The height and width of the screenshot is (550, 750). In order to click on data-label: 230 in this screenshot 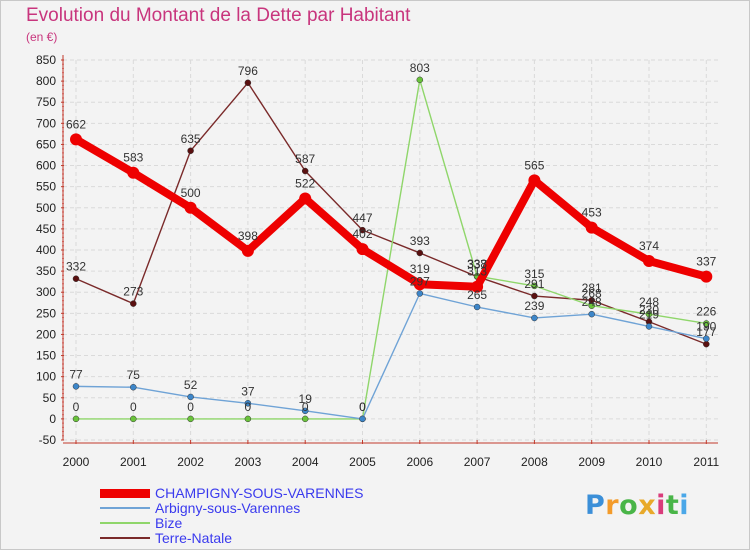, I will do `click(649, 310)`.